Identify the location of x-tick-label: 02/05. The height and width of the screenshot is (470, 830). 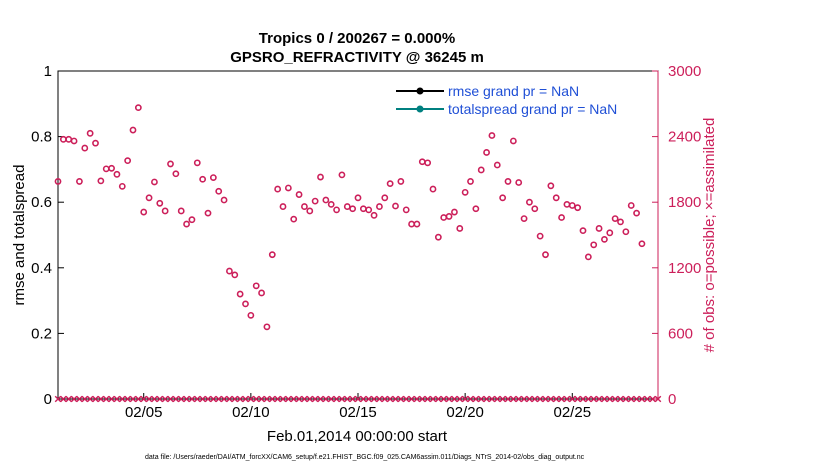
(144, 412).